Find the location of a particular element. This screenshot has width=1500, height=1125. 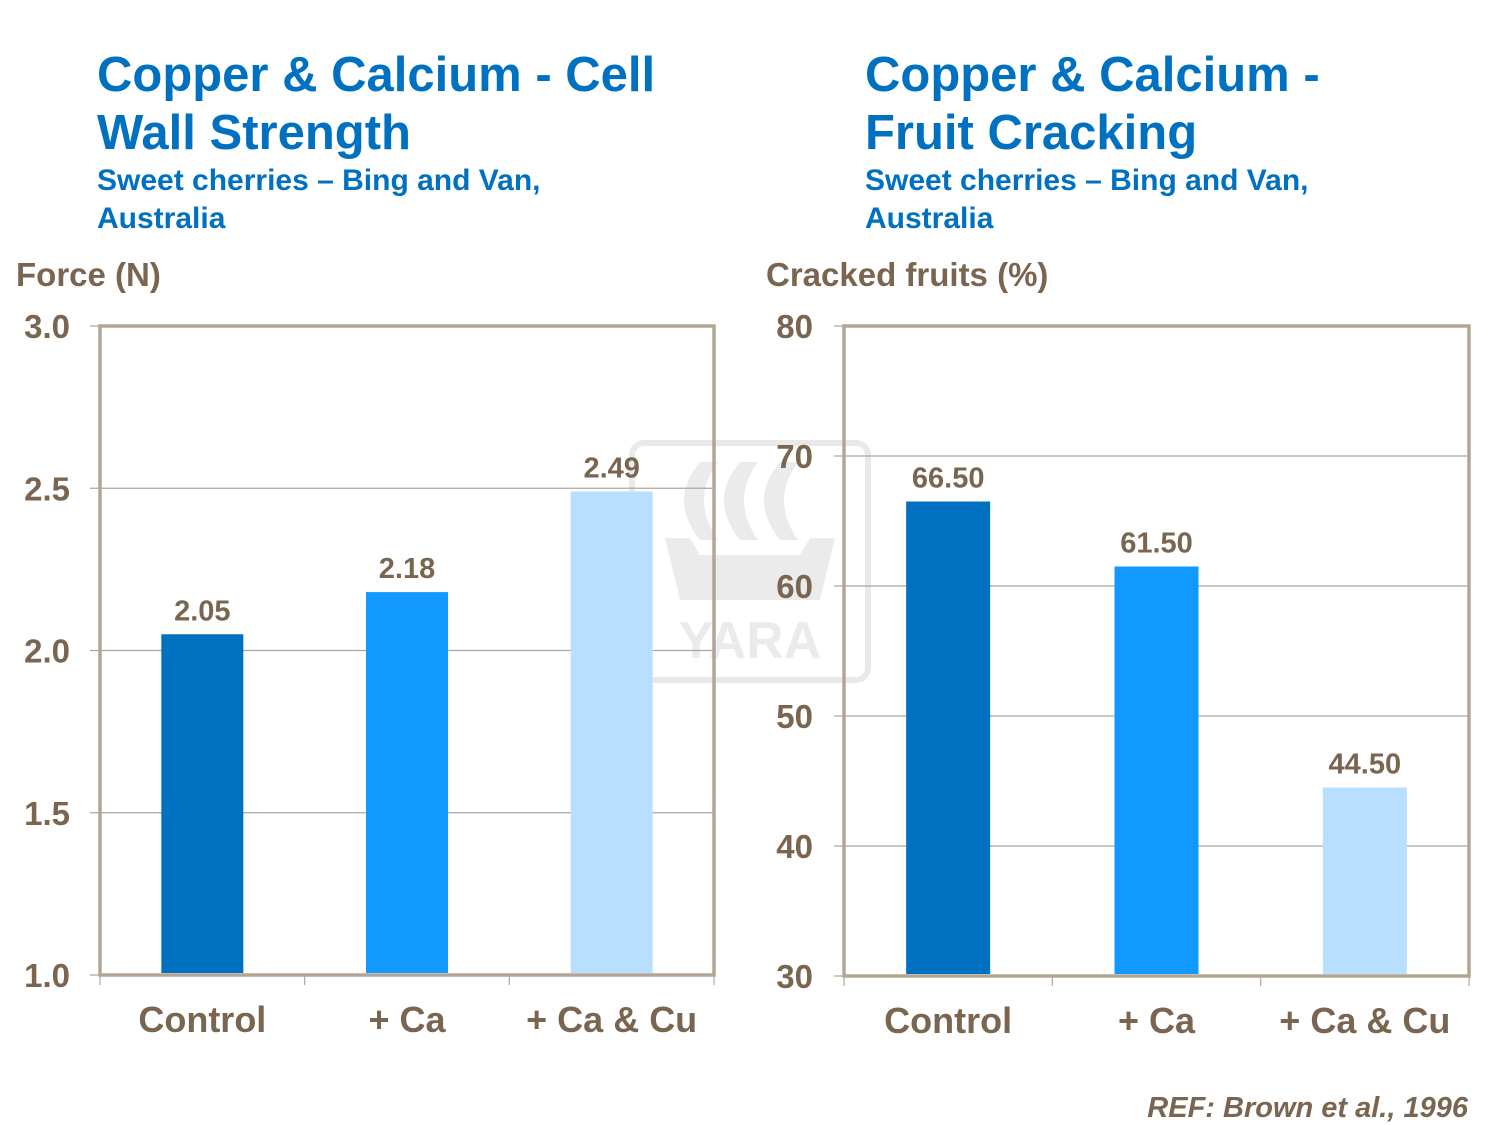

y-tick-label: 70 is located at coordinates (794, 456).